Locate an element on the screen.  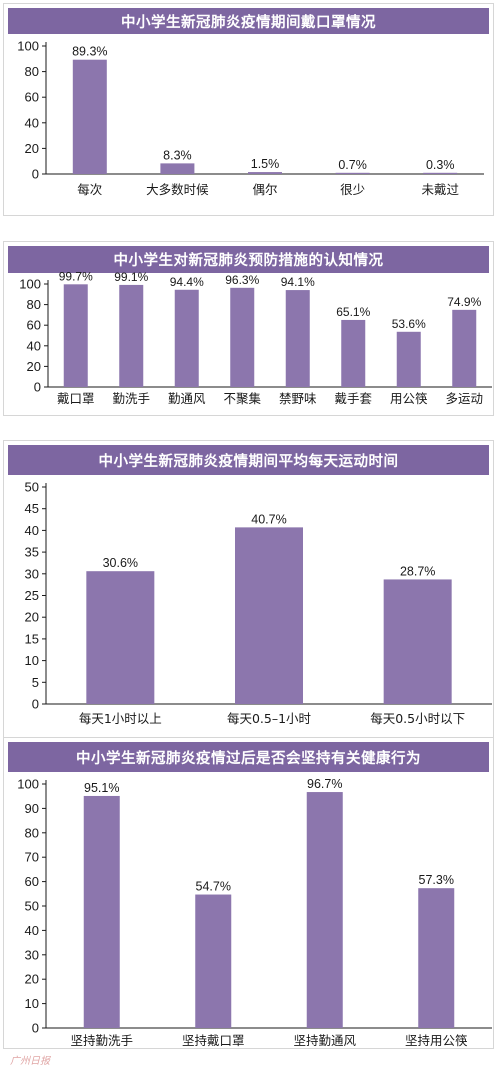
data-label: 57.3% is located at coordinates (436, 880).